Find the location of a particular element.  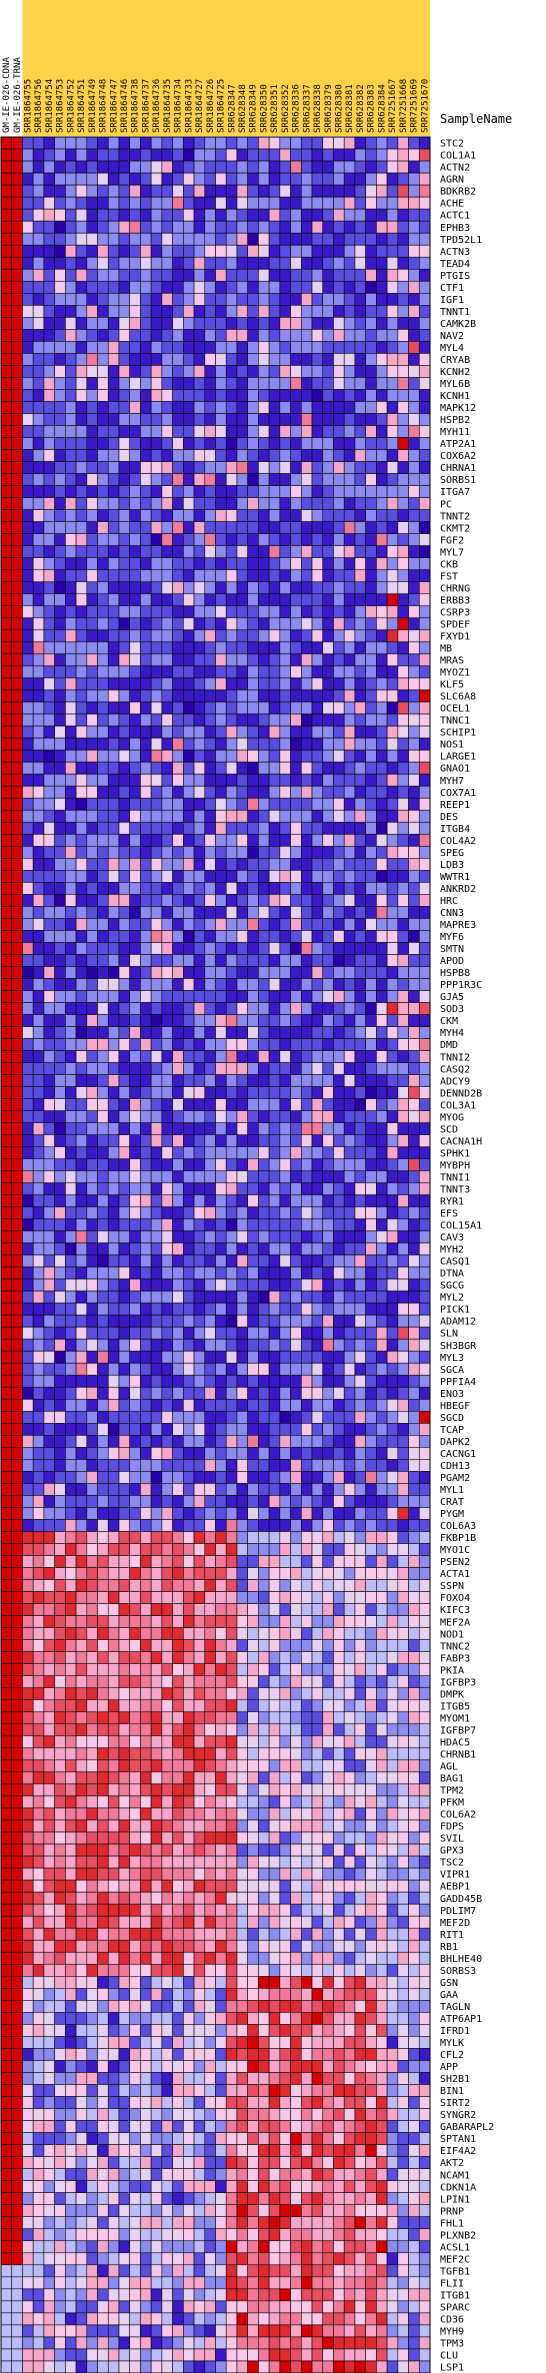

row-label: CNN3 is located at coordinates (452, 913).